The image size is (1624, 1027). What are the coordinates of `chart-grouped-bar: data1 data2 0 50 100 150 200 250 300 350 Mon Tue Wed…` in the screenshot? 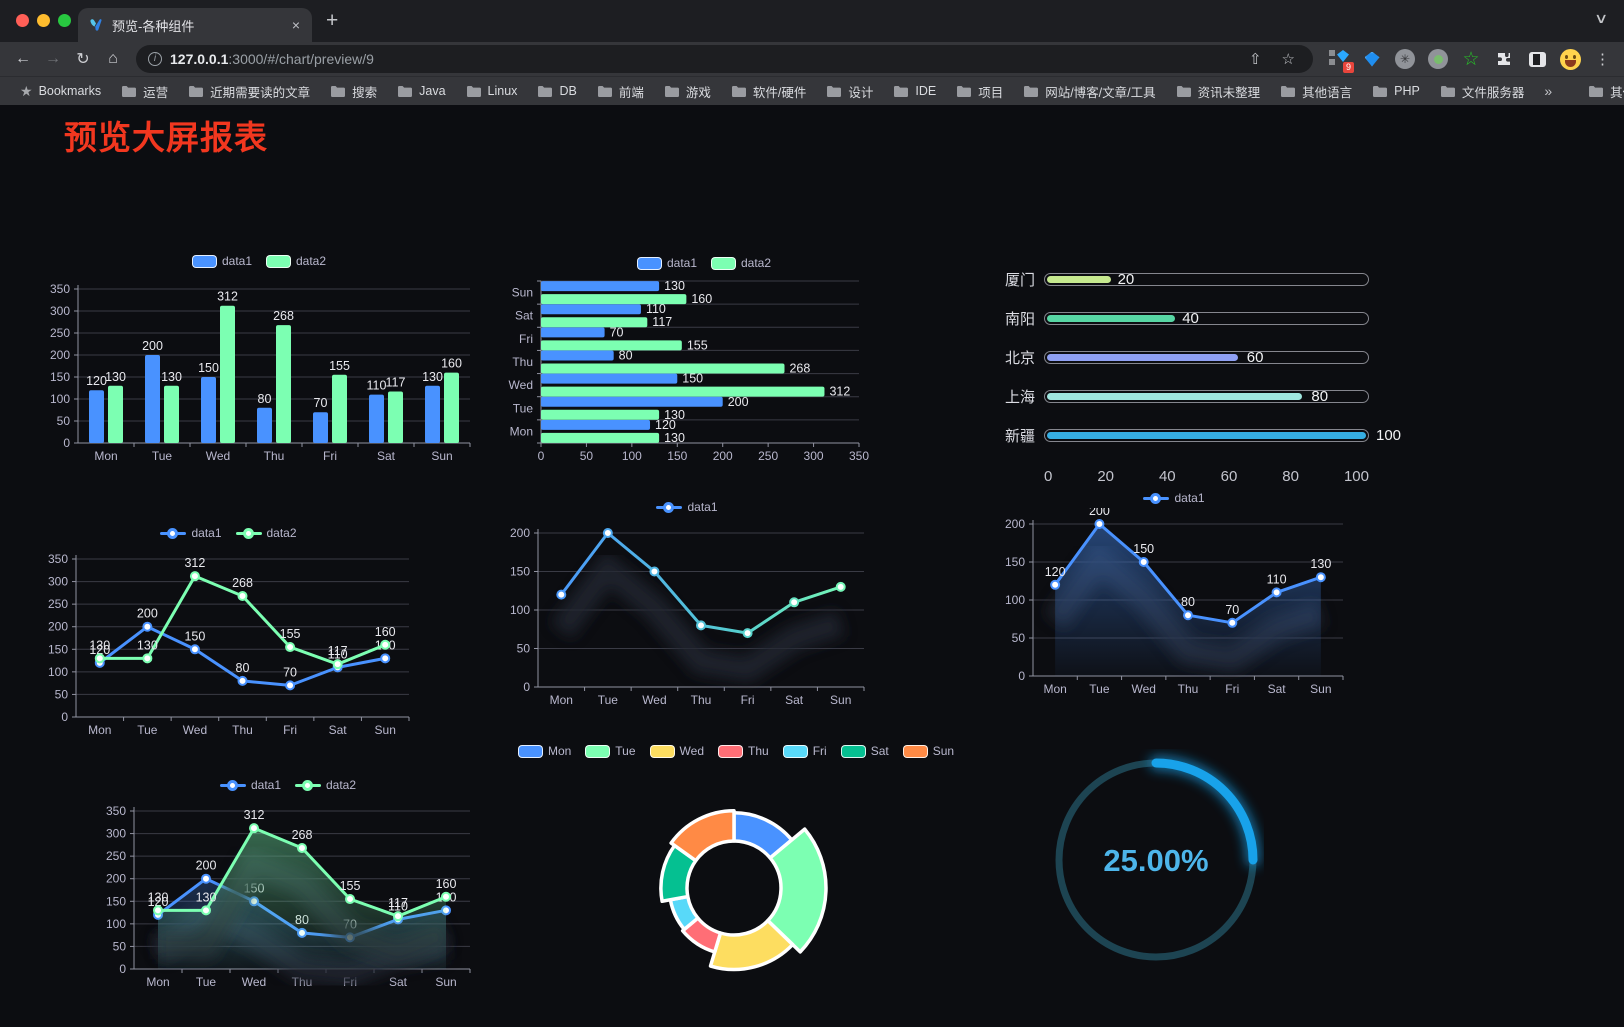 It's located at (259, 361).